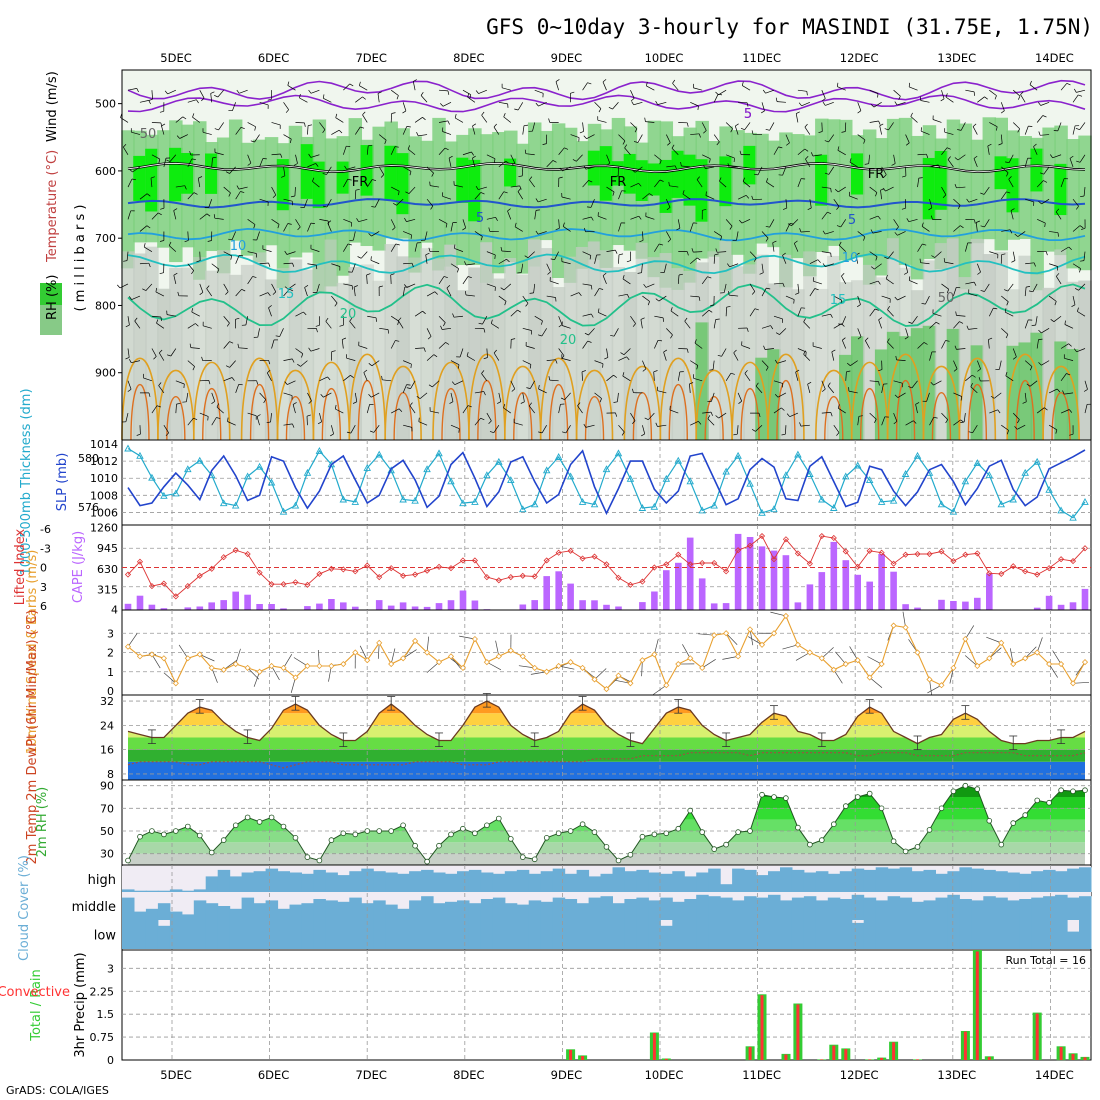 The height and width of the screenshot is (1100, 1100). Describe the element at coordinates (32, 737) in the screenshot. I see `svg-text:2m Temp 2m DewPt (6hr Min/Max): 2m Temp 2m DewPt (6hr Min/Max) (°C)` at that location.